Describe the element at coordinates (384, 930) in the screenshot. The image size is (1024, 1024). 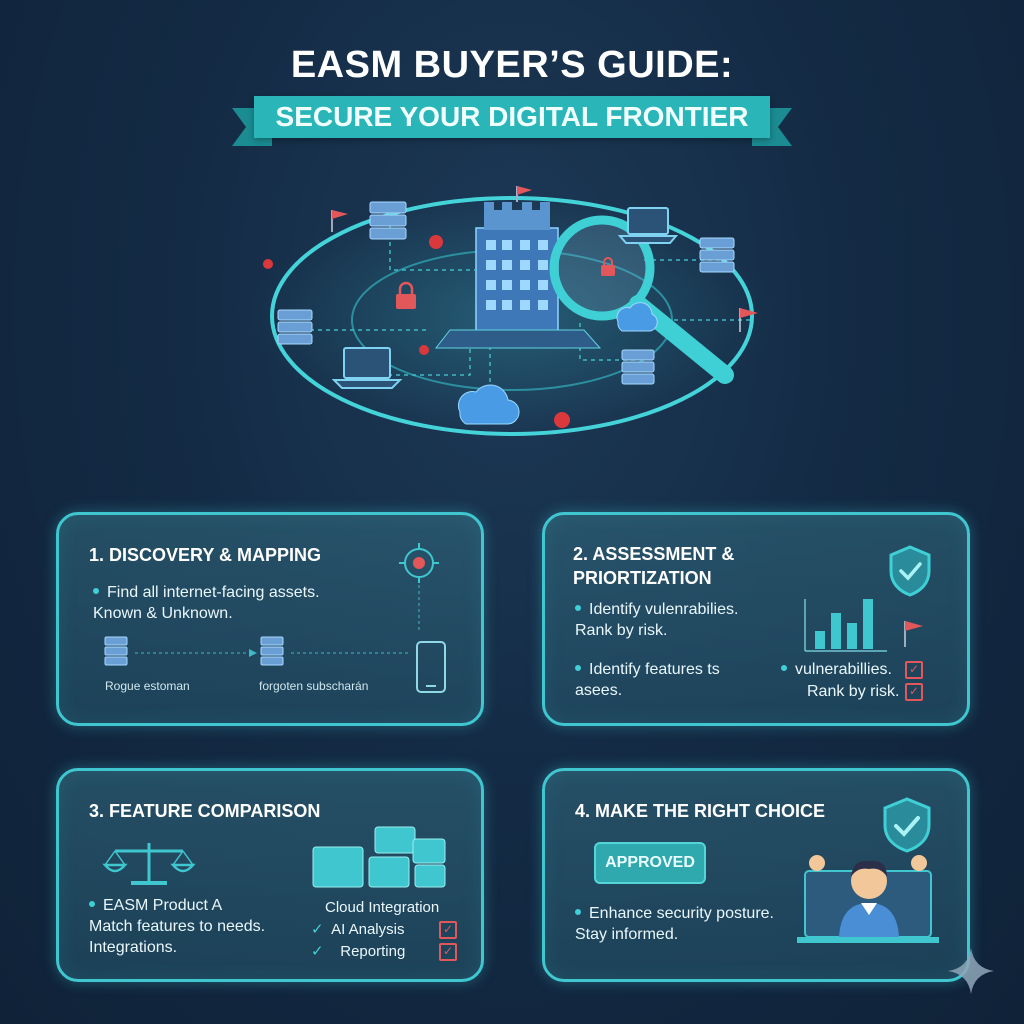
I see `feature-item: ✓ AI Analysis ✓` at that location.